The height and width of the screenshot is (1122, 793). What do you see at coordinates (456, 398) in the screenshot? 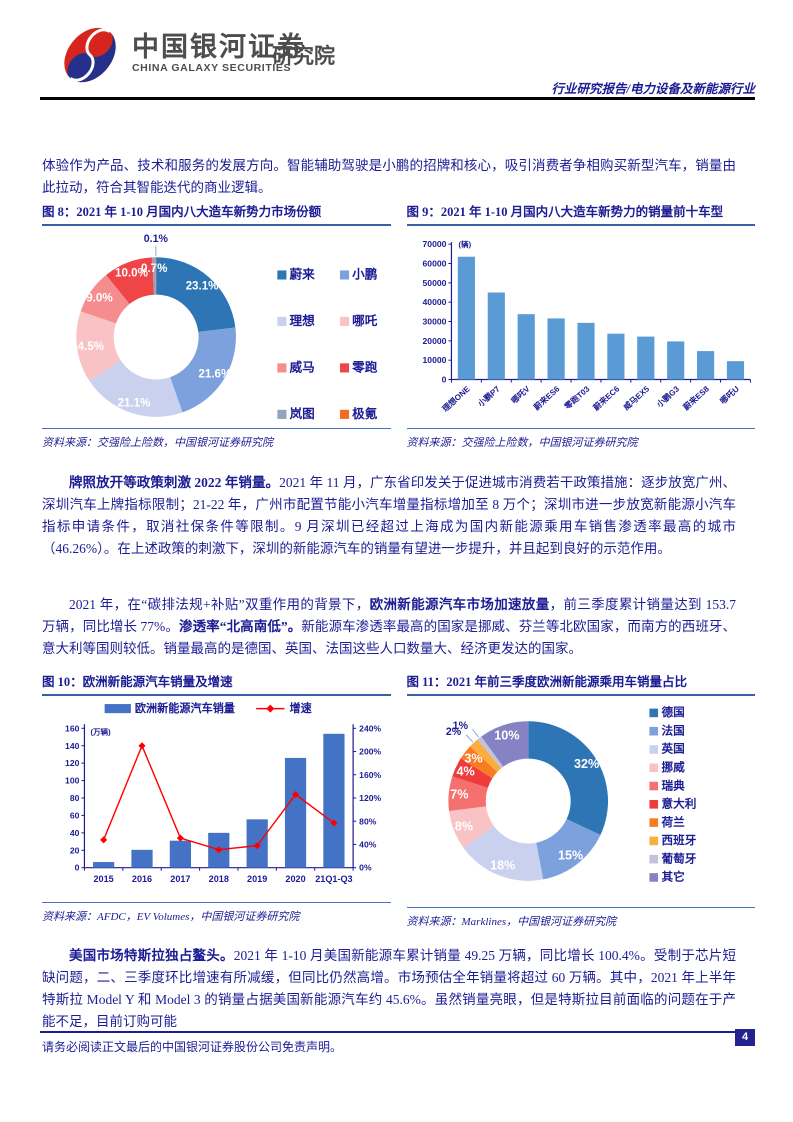
I see `x-category-label: 理想ONE` at bounding box center [456, 398].